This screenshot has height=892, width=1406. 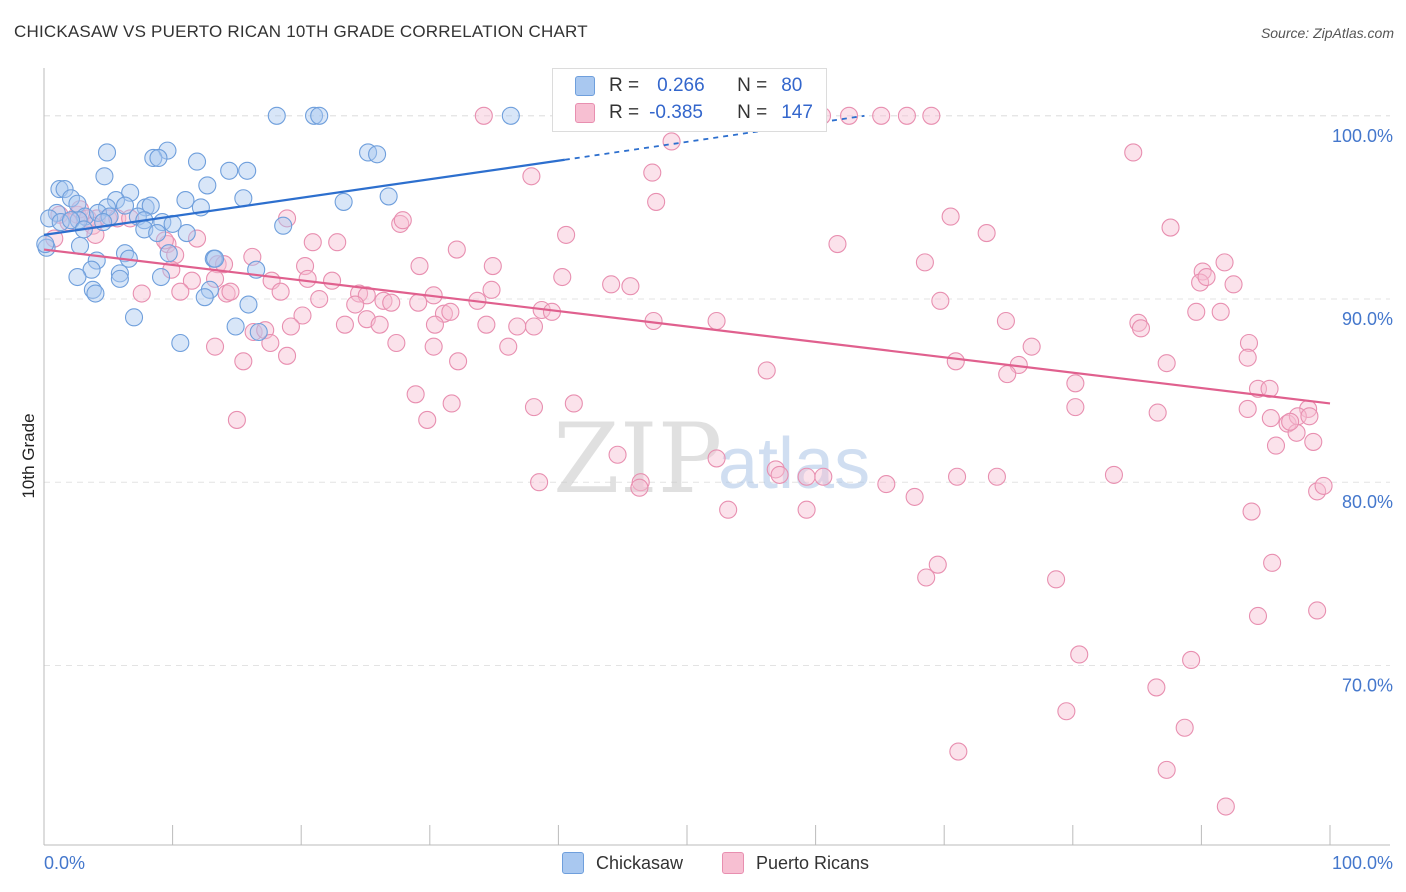 I want to click on legend-item-chickasaw: Chickasaw, so click(x=622, y=863).